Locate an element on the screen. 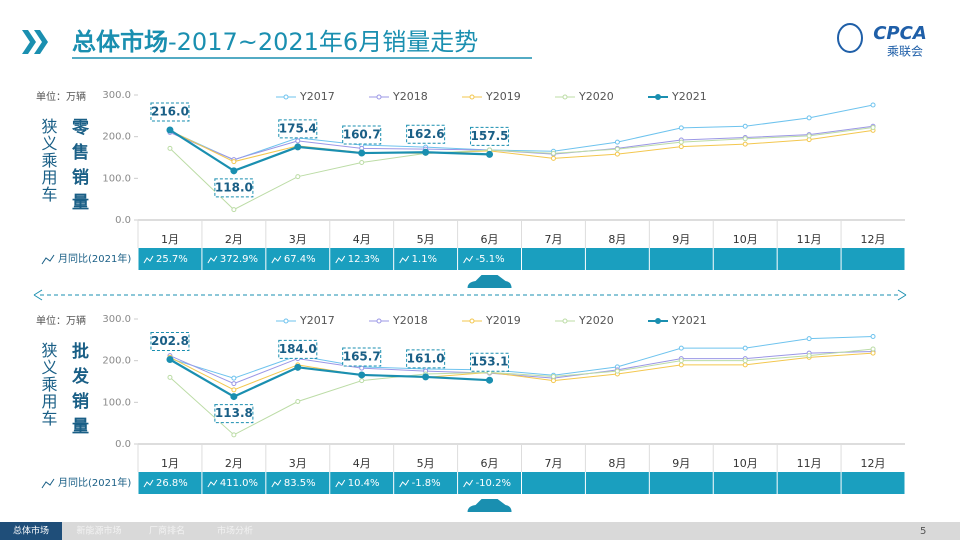 The image size is (960, 540). footer-tab: 新能源市场 is located at coordinates (98, 531).